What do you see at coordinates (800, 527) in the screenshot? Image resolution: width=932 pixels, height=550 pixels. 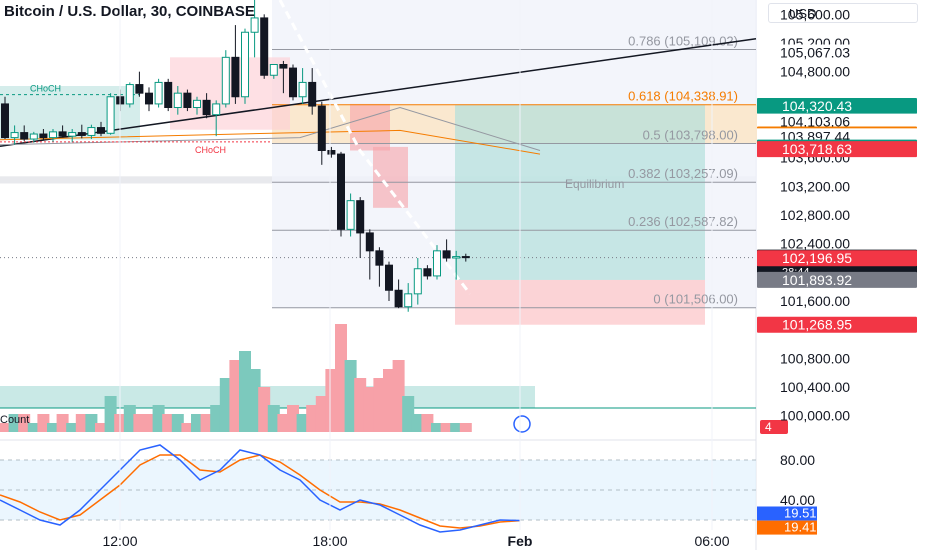 I see `stoch-d-badge: 19.41` at bounding box center [800, 527].